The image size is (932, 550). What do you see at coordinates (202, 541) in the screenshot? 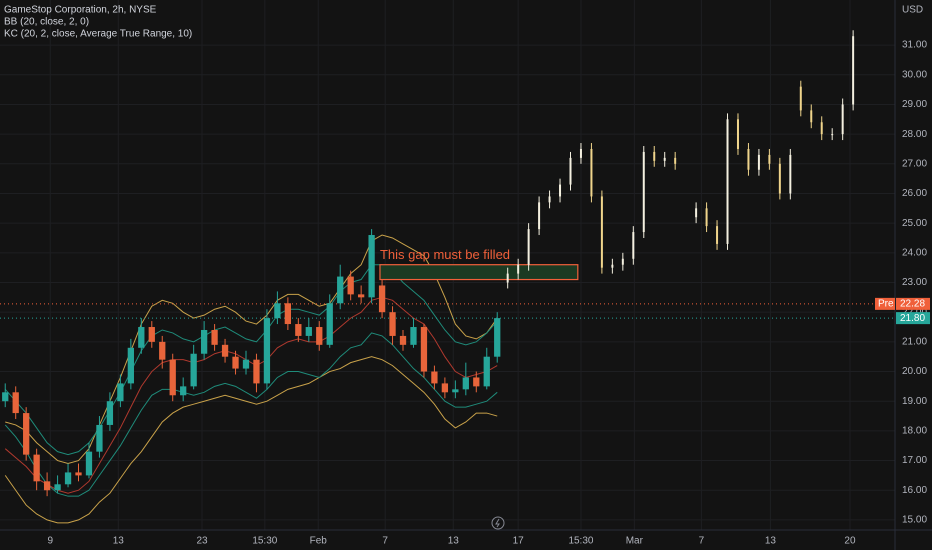
I see `x-tick-label: 23` at bounding box center [202, 541].